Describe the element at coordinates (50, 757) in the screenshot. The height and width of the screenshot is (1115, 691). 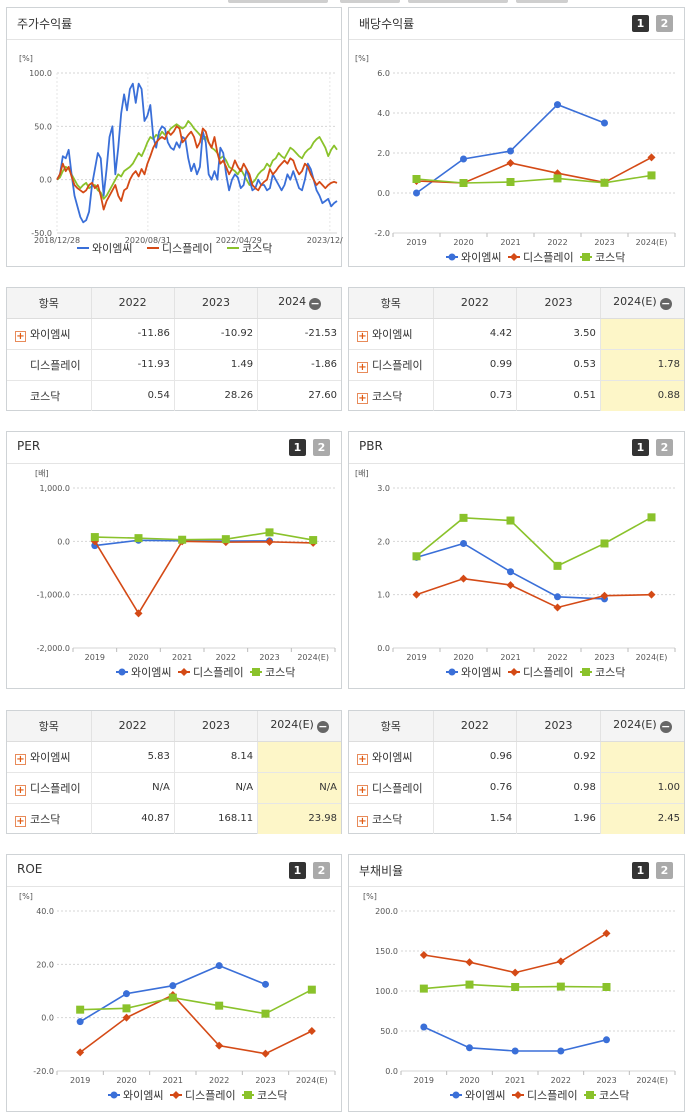
I see `row-name: 와이엠씨` at that location.